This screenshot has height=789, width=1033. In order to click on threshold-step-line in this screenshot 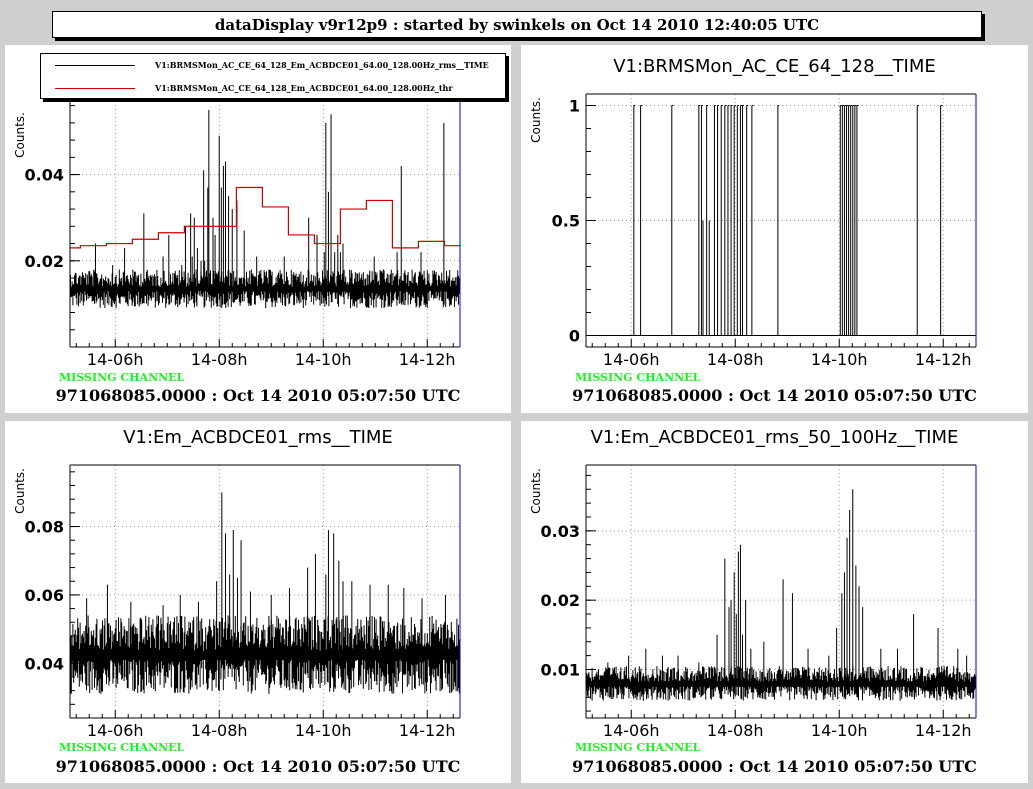, I will do `click(265, 217)`.